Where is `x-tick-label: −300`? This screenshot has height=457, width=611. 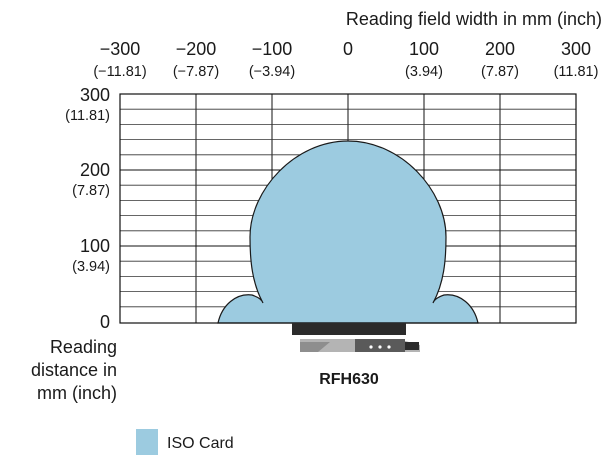
x-tick-label: −300 is located at coordinates (120, 49).